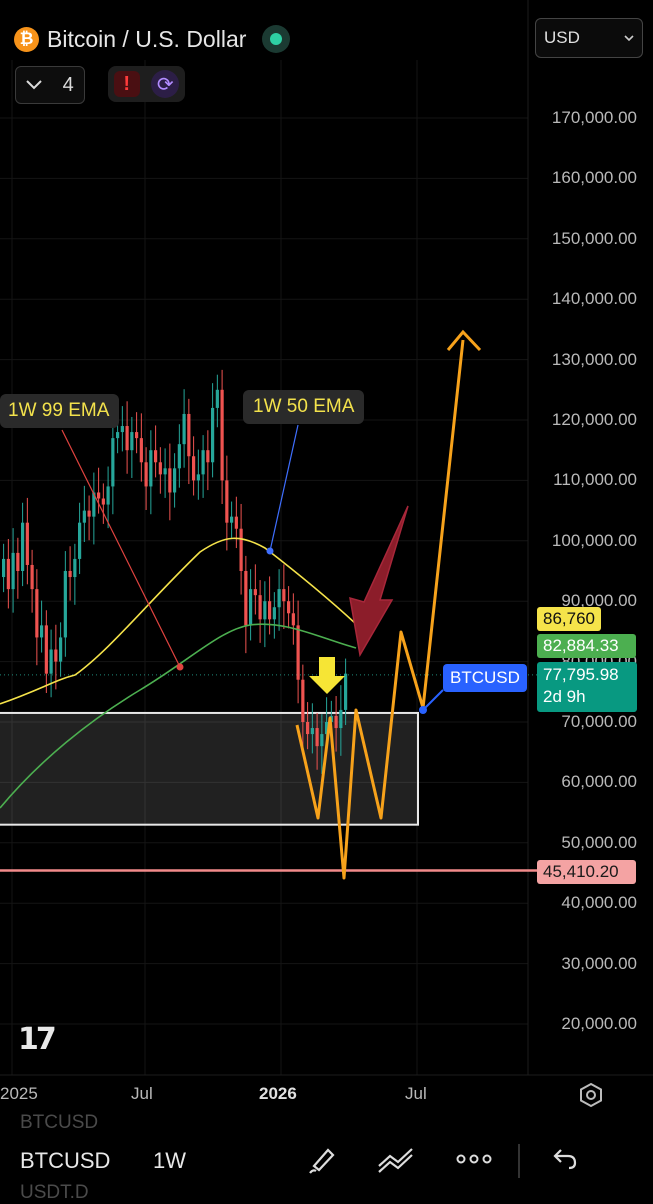 The height and width of the screenshot is (1204, 653). What do you see at coordinates (594, 299) in the screenshot?
I see `y-tick: 140,000.00` at bounding box center [594, 299].